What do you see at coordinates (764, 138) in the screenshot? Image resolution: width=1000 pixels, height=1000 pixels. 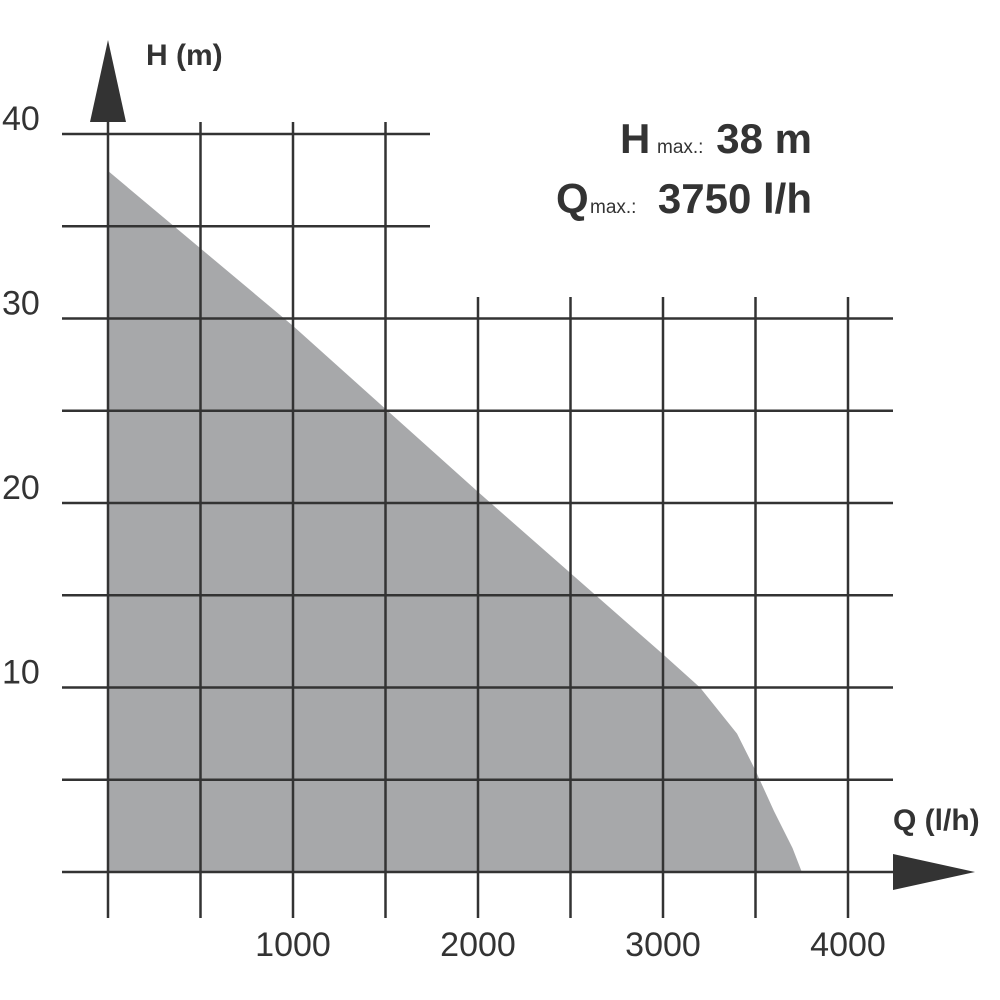 I see `annotation-text: 38 m` at bounding box center [764, 138].